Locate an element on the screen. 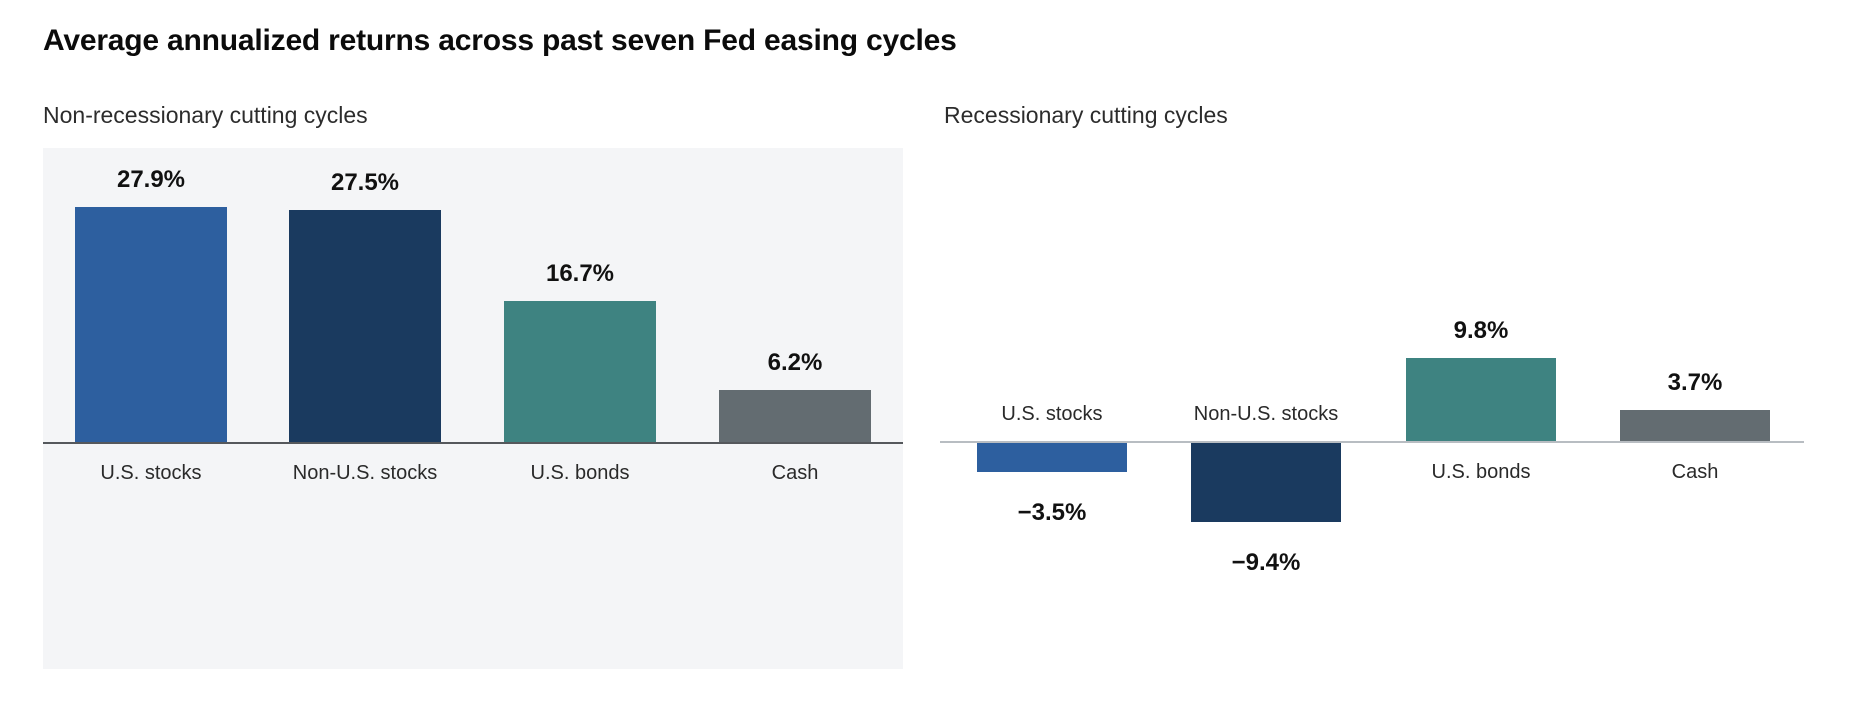 The image size is (1876, 704). value-label-cash: 6.2% is located at coordinates (795, 362).